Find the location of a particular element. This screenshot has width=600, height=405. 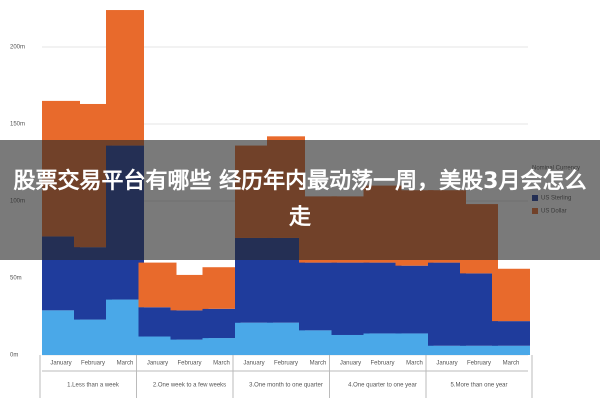

group-label: 5.More than one year is located at coordinates (478, 386).